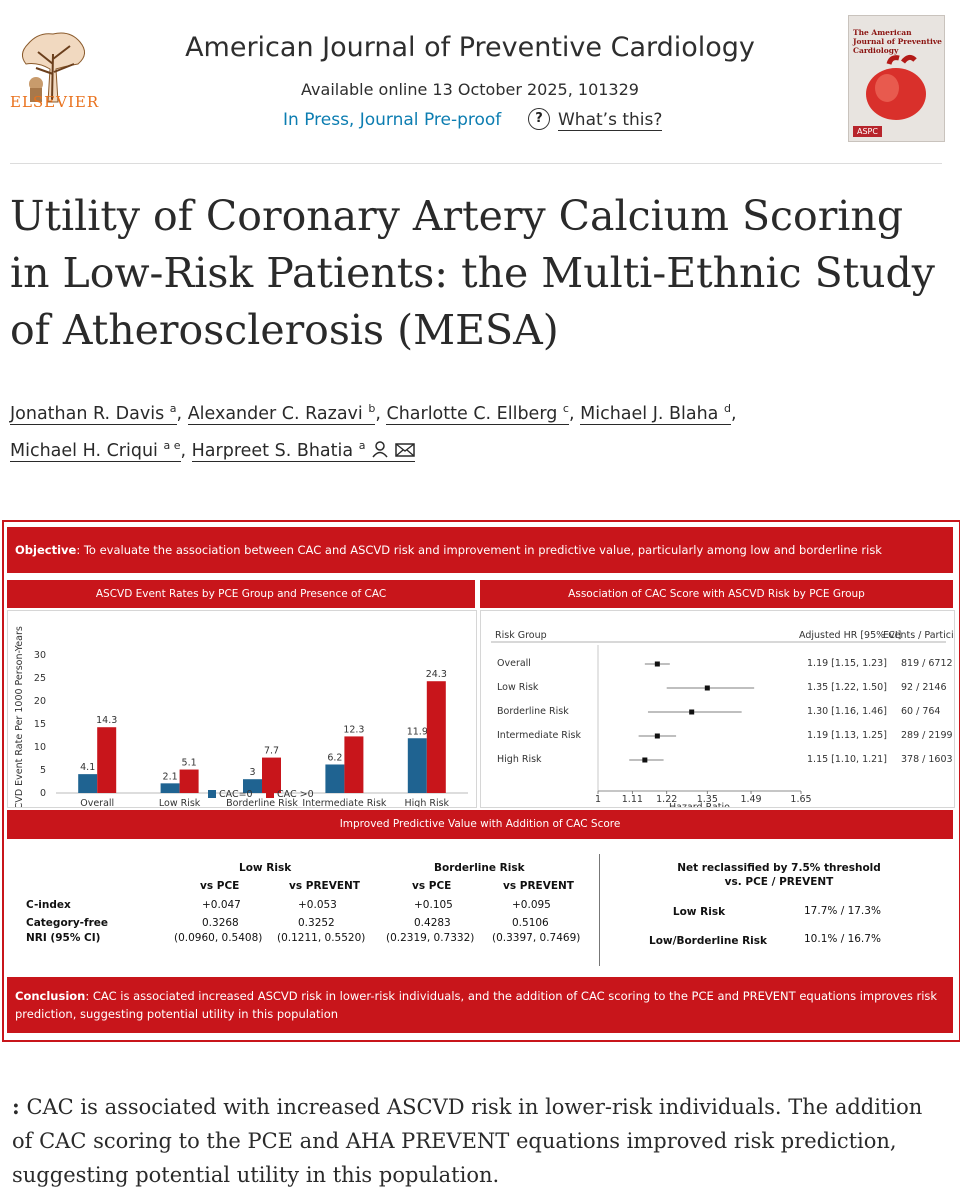  I want to click on table-cell: 0.3252, so click(316, 923).